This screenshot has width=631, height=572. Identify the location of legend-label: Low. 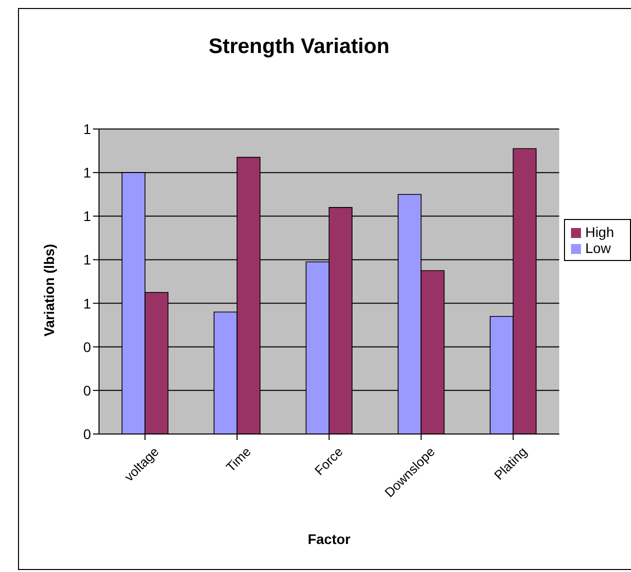
(598, 248).